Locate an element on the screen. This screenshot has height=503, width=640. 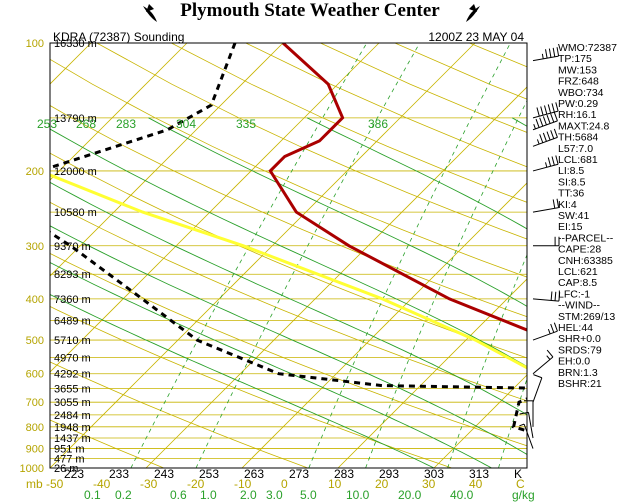
index-line: TT:36 is located at coordinates (571, 194).